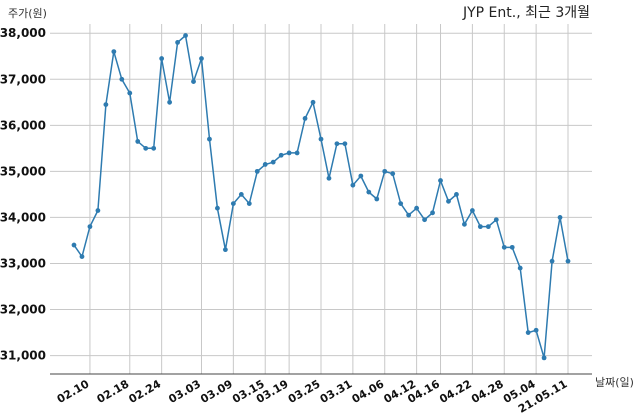 This screenshot has height=414, width=640. Describe the element at coordinates (23, 310) in the screenshot. I see `y-tick-label: 32,000` at that location.